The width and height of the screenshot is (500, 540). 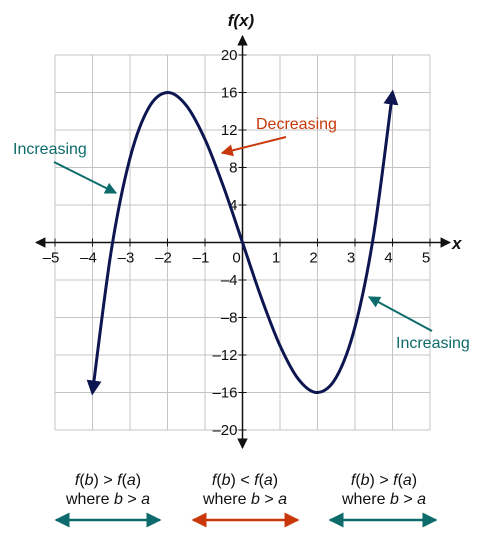 I want to click on x-tick-label: –2, so click(x=163, y=258).